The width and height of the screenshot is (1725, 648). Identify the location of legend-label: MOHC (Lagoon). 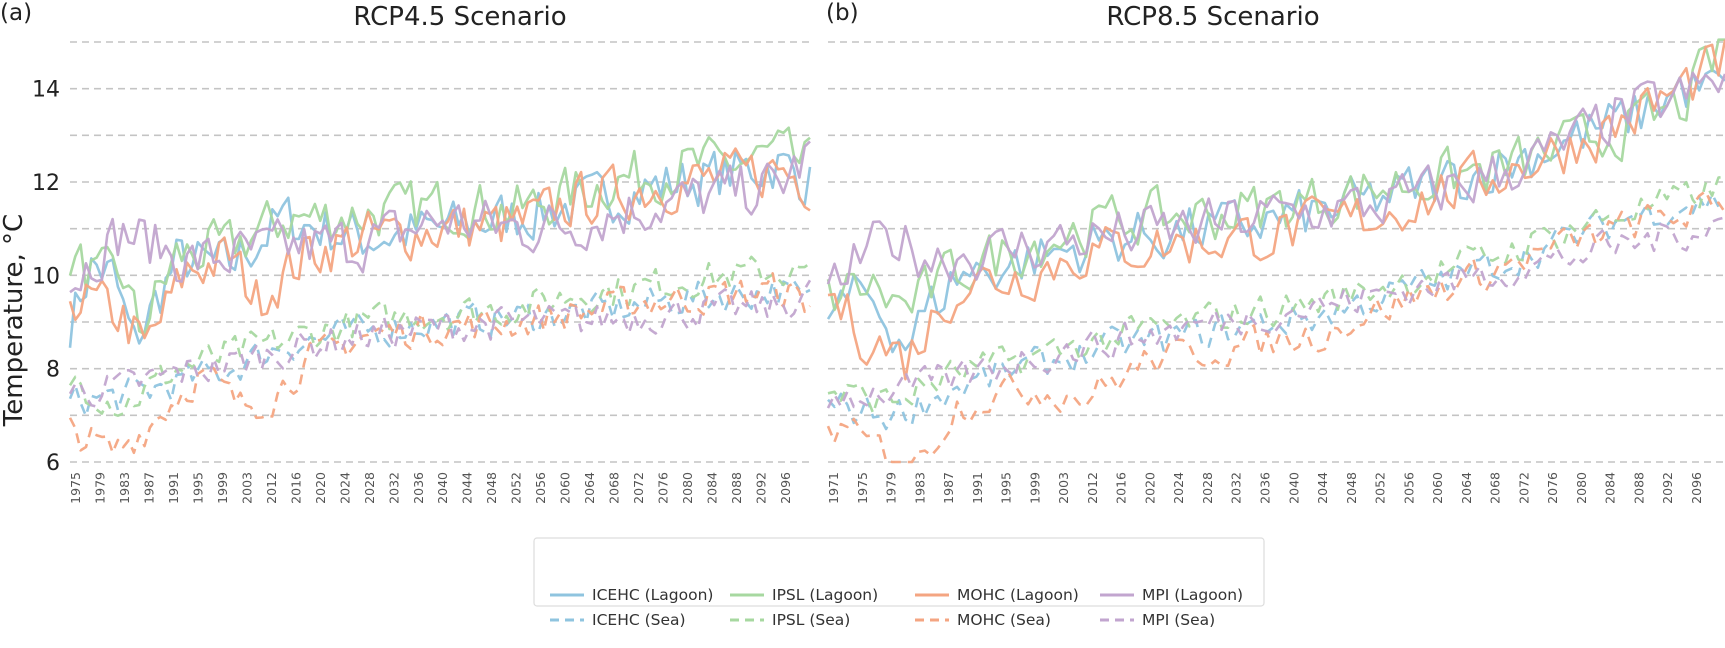
(1018, 595).